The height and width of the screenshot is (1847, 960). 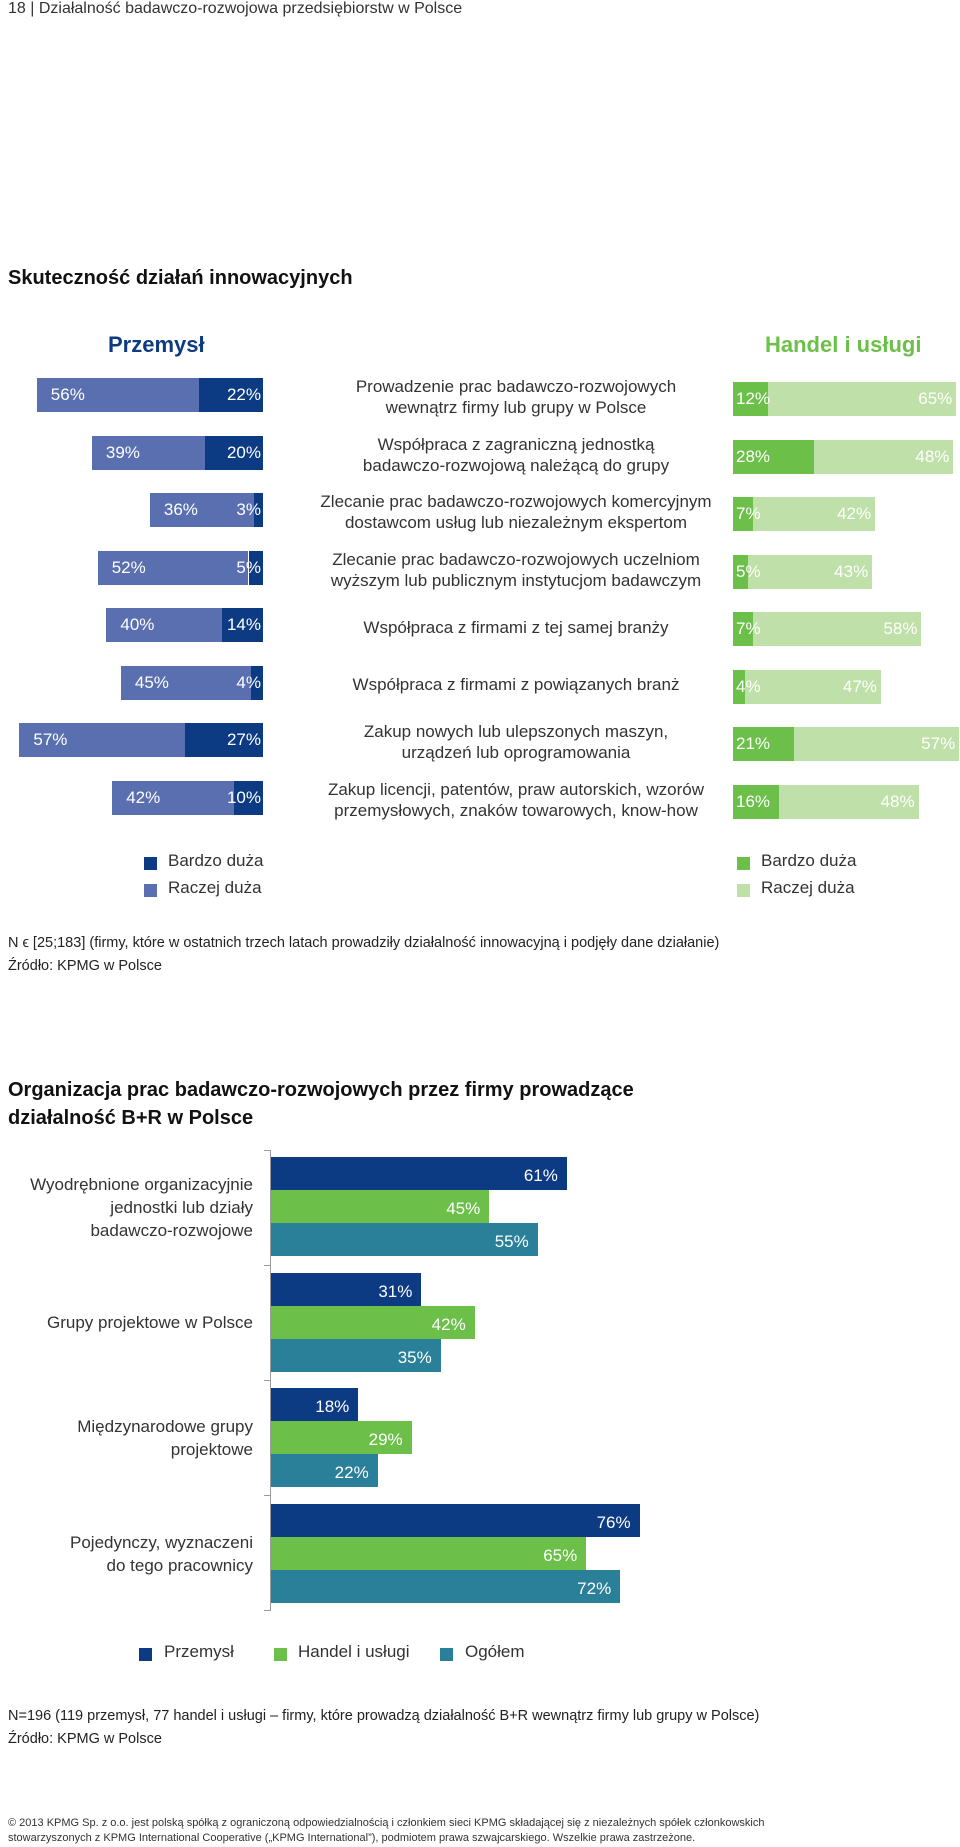 What do you see at coordinates (248, 567) in the screenshot?
I see `industry-value-very-high: 5%` at bounding box center [248, 567].